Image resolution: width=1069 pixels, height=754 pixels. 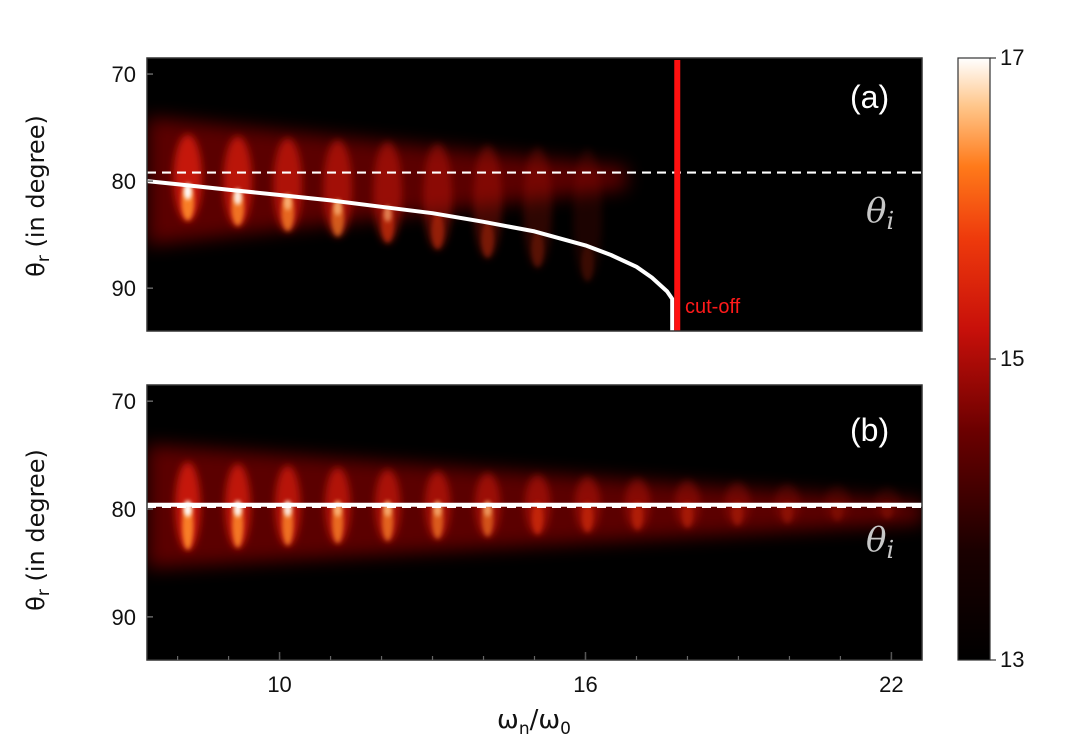 I want to click on panel-a-theory-curve, so click(x=411, y=255).